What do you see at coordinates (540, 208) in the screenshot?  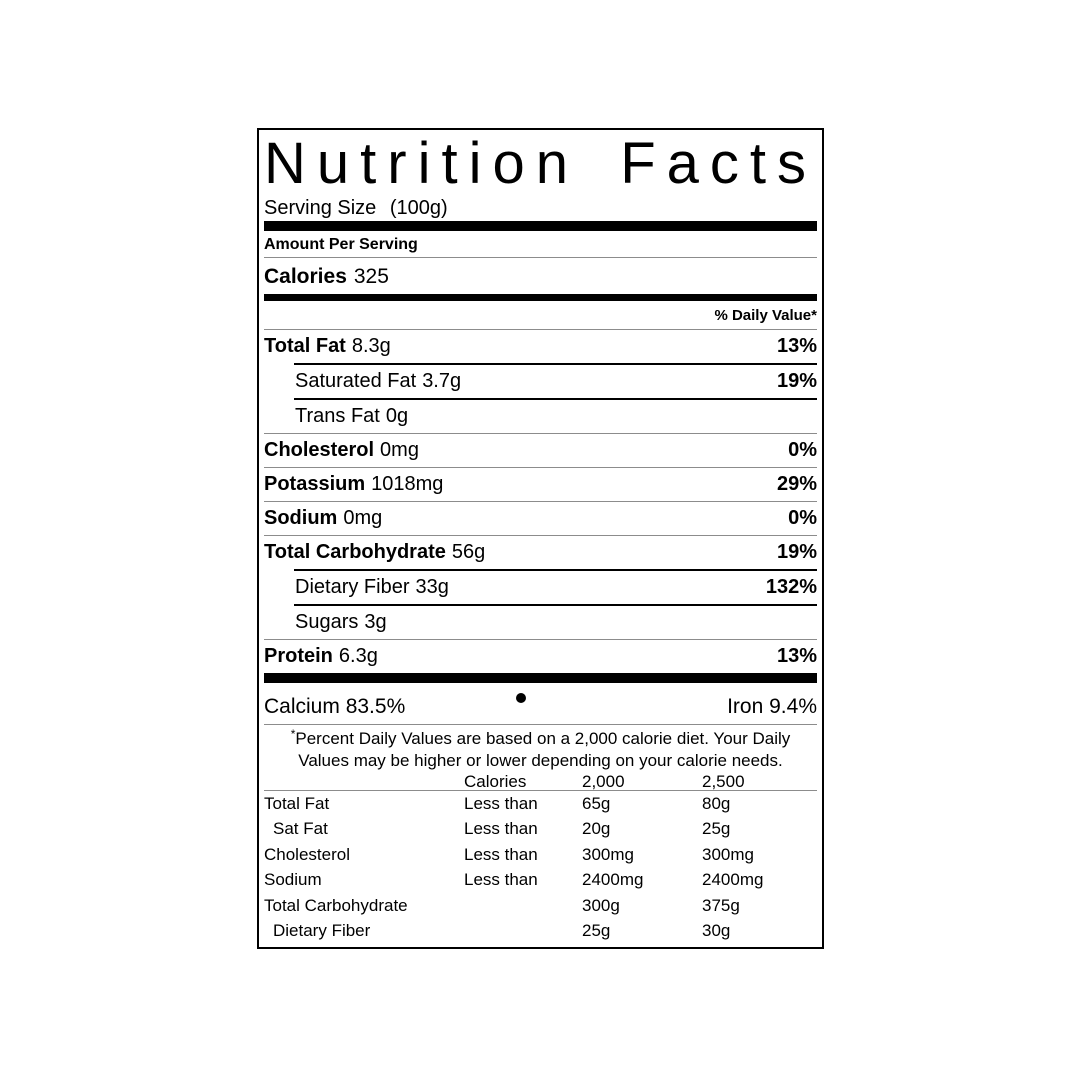 I see `serving-size-row: Serving Size (100g)` at bounding box center [540, 208].